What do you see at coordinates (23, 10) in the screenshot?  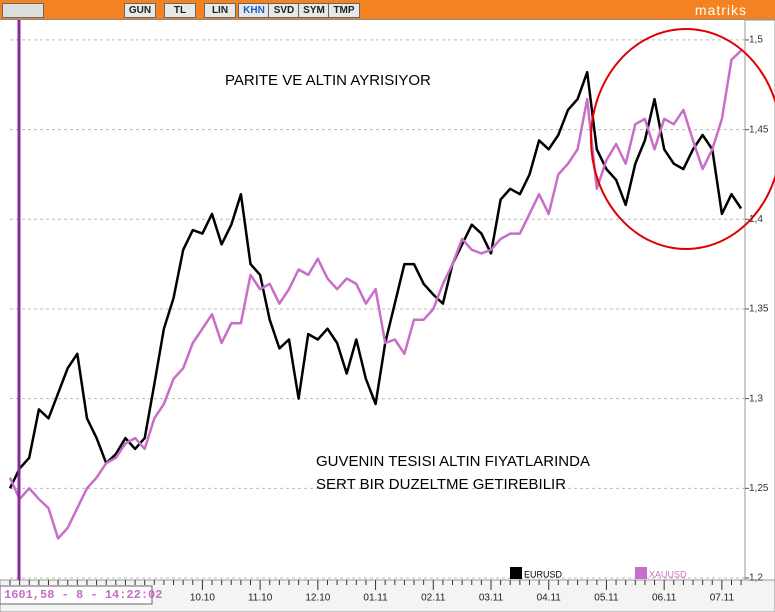 I see `toolbar-icons` at bounding box center [23, 10].